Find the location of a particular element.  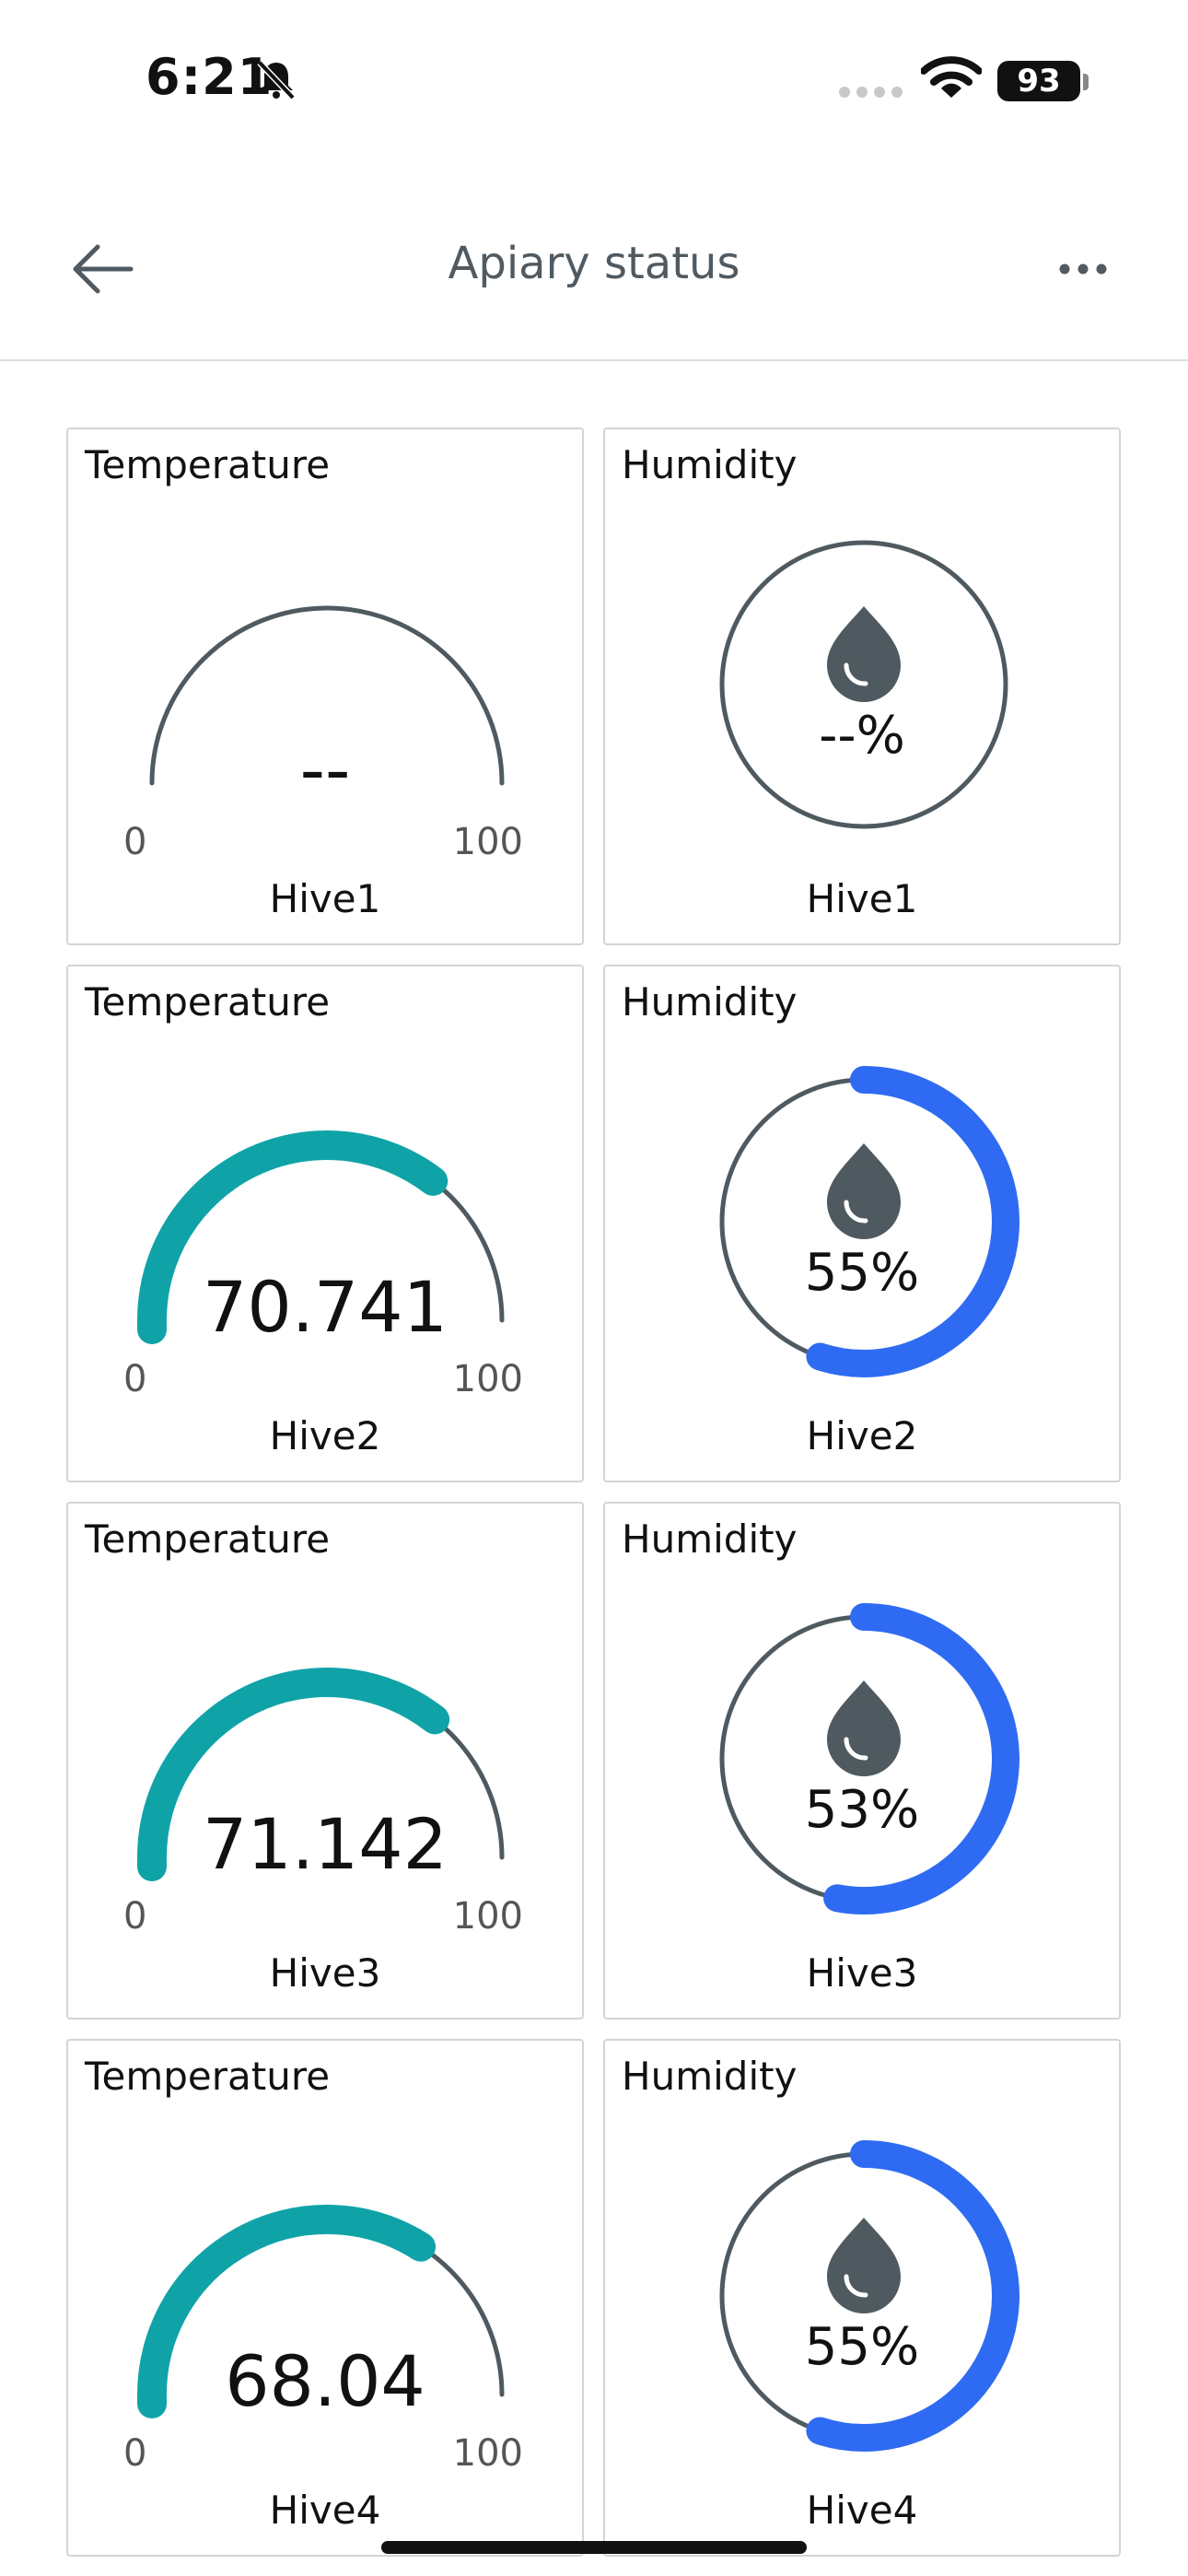

temperature-value: 70.741 is located at coordinates (325, 1307).